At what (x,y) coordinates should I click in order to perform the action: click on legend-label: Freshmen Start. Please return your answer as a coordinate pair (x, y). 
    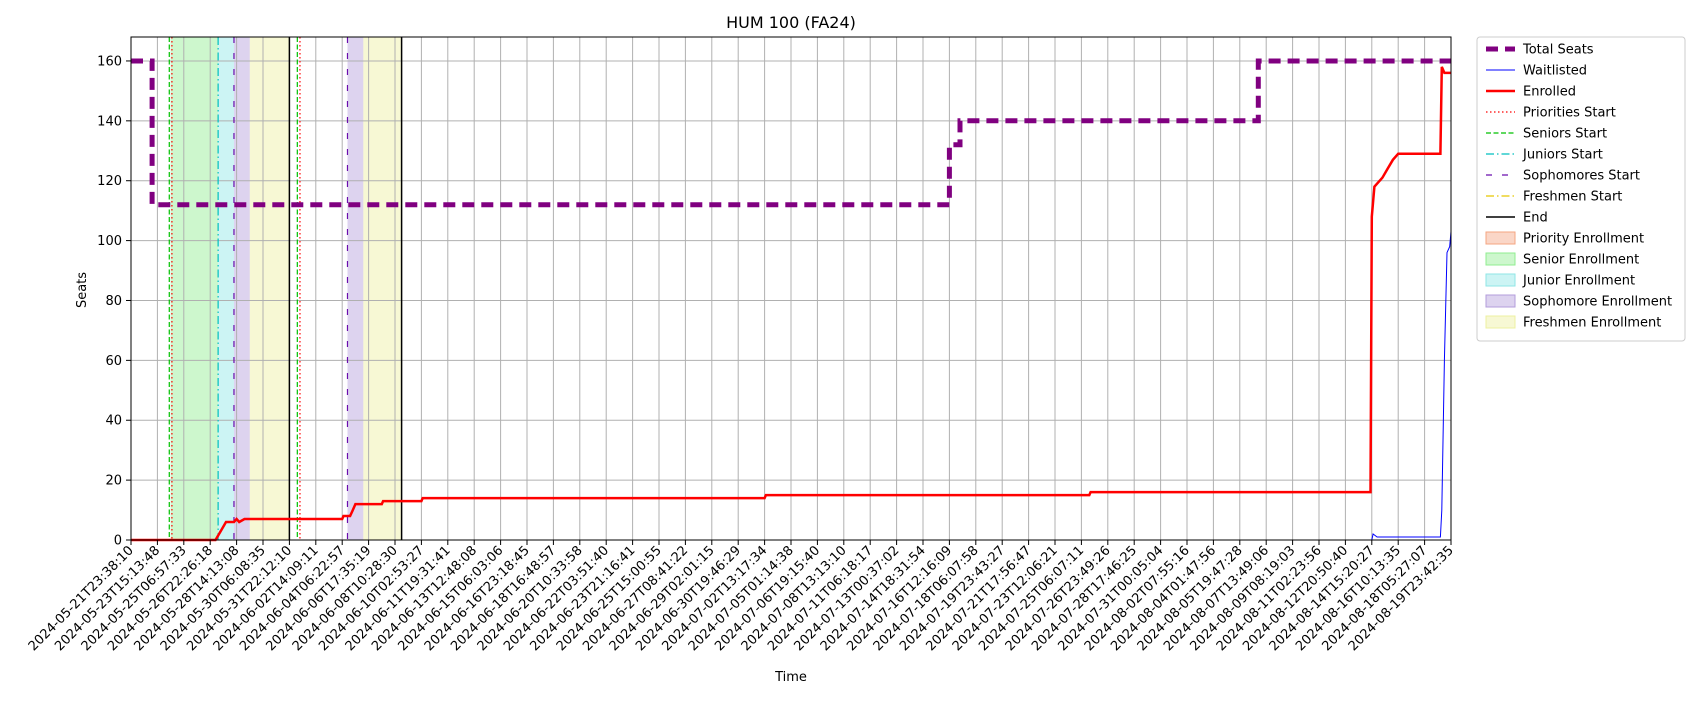
    Looking at the image, I should click on (1572, 197).